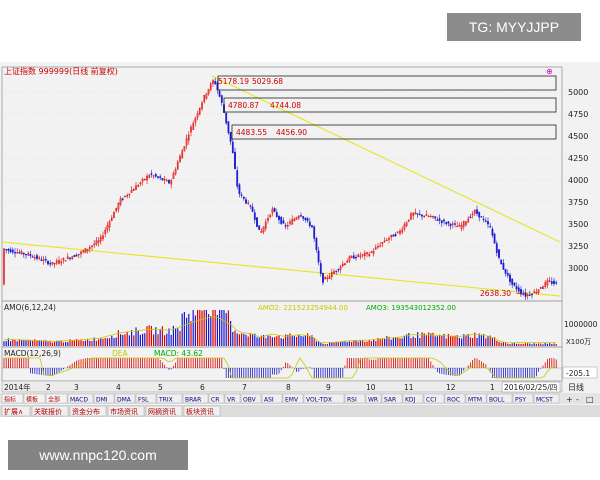 This screenshot has width=600, height=480. Describe the element at coordinates (569, 399) in the screenshot. I see `zoom-in-button: +` at that location.